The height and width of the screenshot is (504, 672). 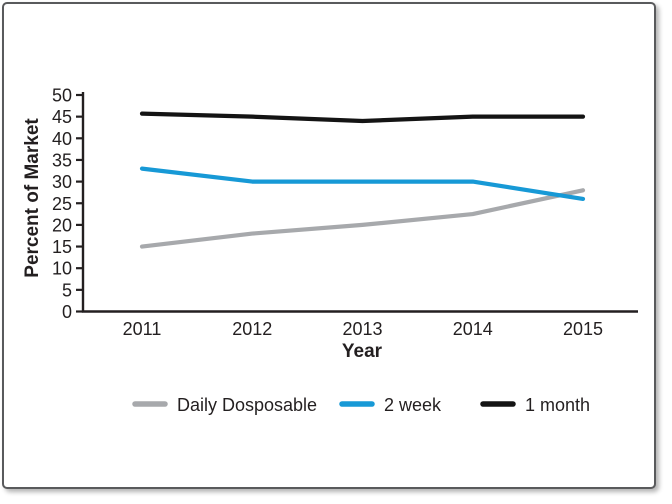 What do you see at coordinates (361, 405) in the screenshot?
I see `legend: Daily Dosposable 2 week 1 month` at bounding box center [361, 405].